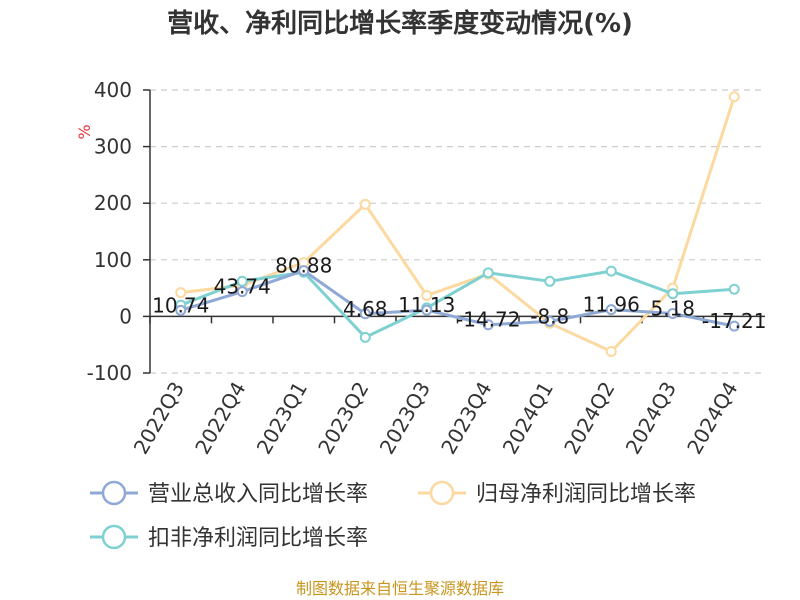  What do you see at coordinates (400, 588) in the screenshot?
I see `source-note: 制图数据来自恒生聚源数据库` at bounding box center [400, 588].